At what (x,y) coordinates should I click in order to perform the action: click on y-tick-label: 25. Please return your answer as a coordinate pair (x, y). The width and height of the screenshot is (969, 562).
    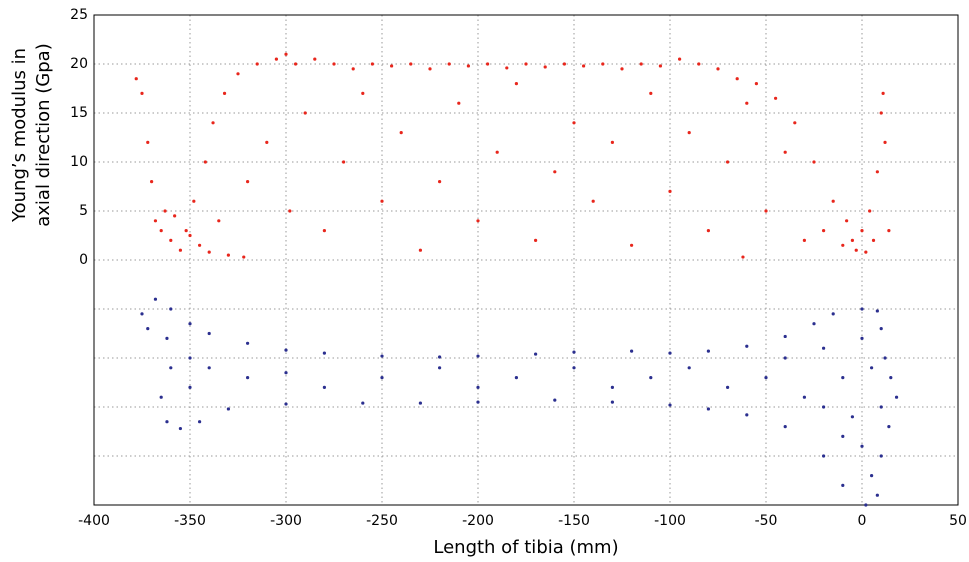
    Looking at the image, I should click on (79, 15).